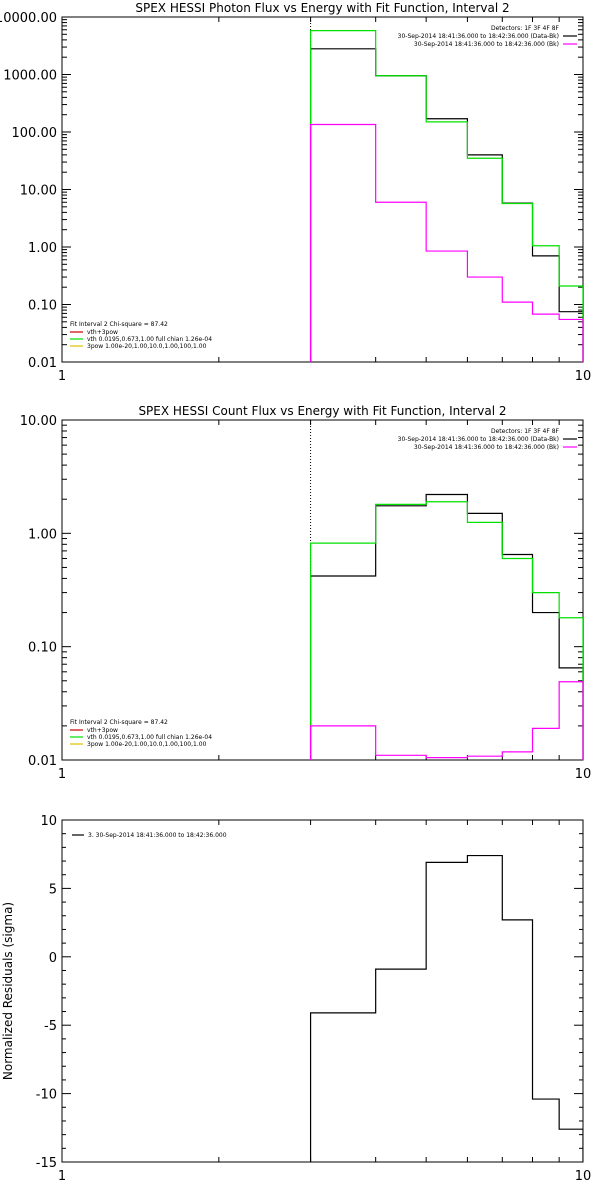 The image size is (600, 1200). Describe the element at coordinates (53, 889) in the screenshot. I see `y-tick-label: 5` at that location.